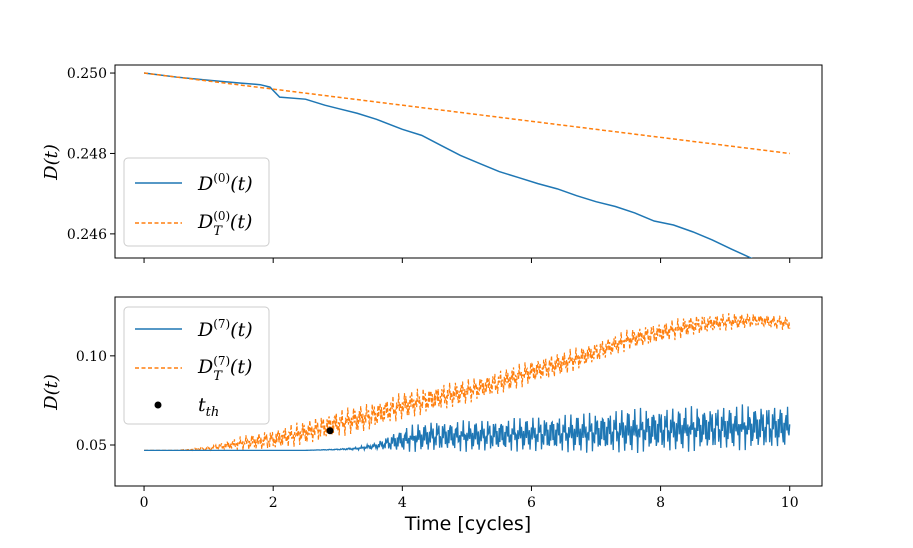 The image size is (913, 548). What do you see at coordinates (330, 431) in the screenshot?
I see `threshold-marker` at bounding box center [330, 431].